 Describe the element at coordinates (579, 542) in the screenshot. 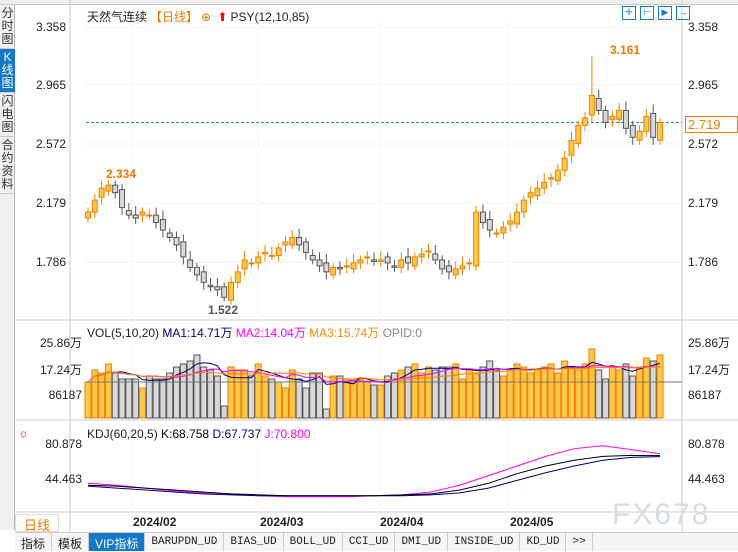

I see `tab-more: >>` at that location.